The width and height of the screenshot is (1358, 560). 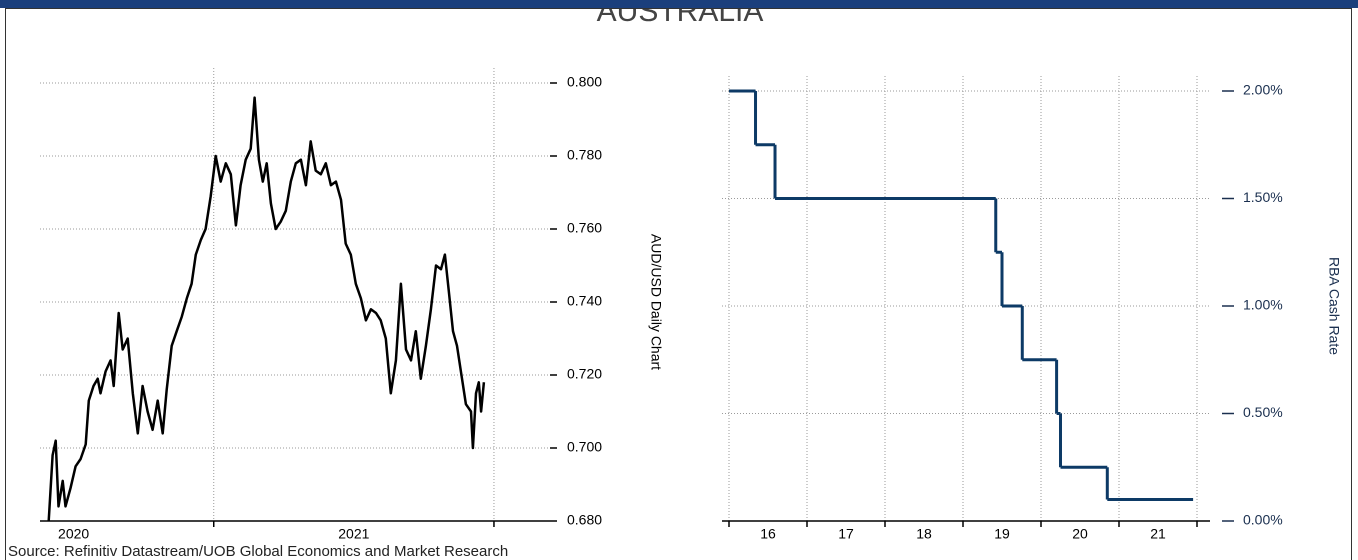 What do you see at coordinates (584, 82) in the screenshot?
I see `y-tick-label: 0.800` at bounding box center [584, 82].